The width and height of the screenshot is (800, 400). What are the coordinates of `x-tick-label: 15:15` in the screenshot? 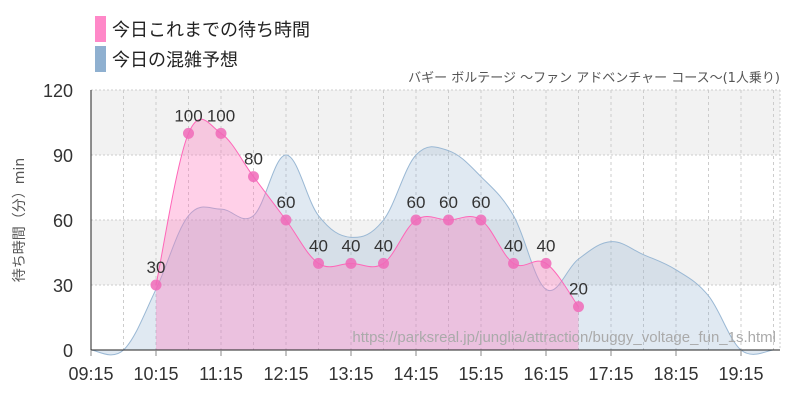 It's located at (480, 374).